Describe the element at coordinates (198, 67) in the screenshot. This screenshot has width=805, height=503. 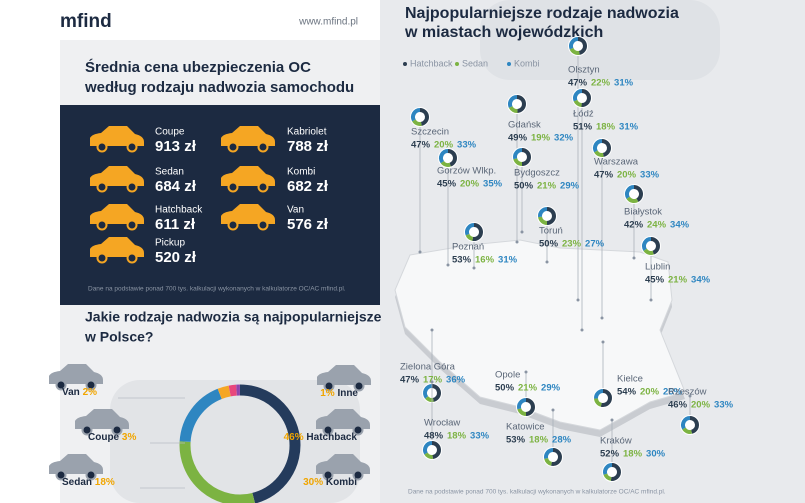
I see `section-title: Średnia cena ubezpieczenia OC` at that location.